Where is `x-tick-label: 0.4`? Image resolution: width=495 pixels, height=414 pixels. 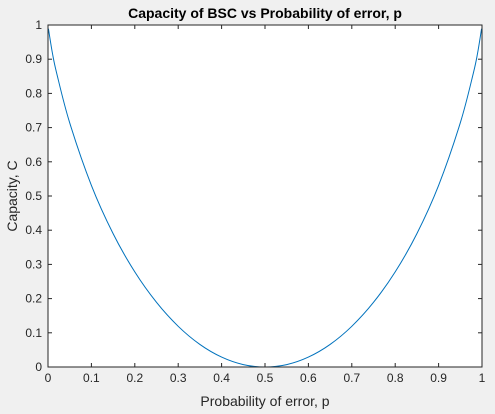 x-tick-label: 0.4 is located at coordinates (221, 378).